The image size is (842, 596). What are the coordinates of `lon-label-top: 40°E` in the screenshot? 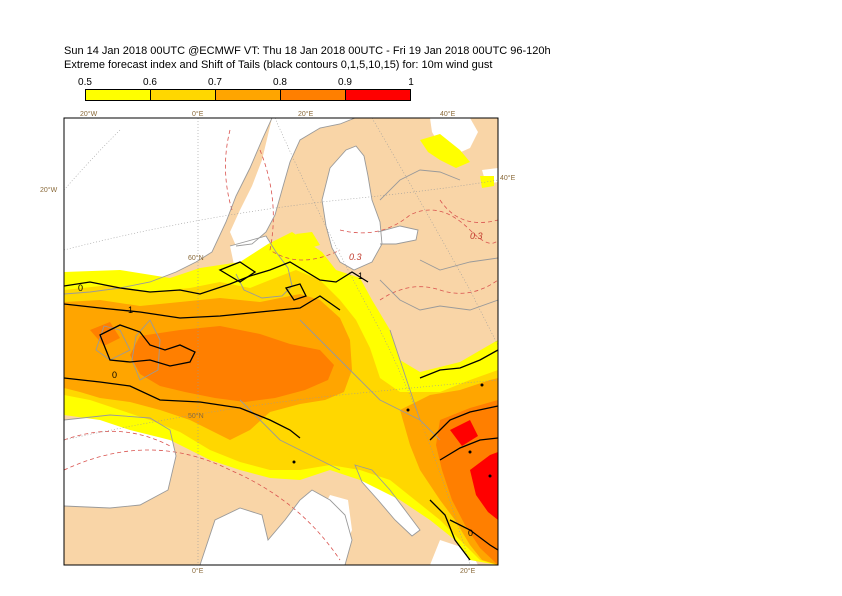 It's located at (448, 114).